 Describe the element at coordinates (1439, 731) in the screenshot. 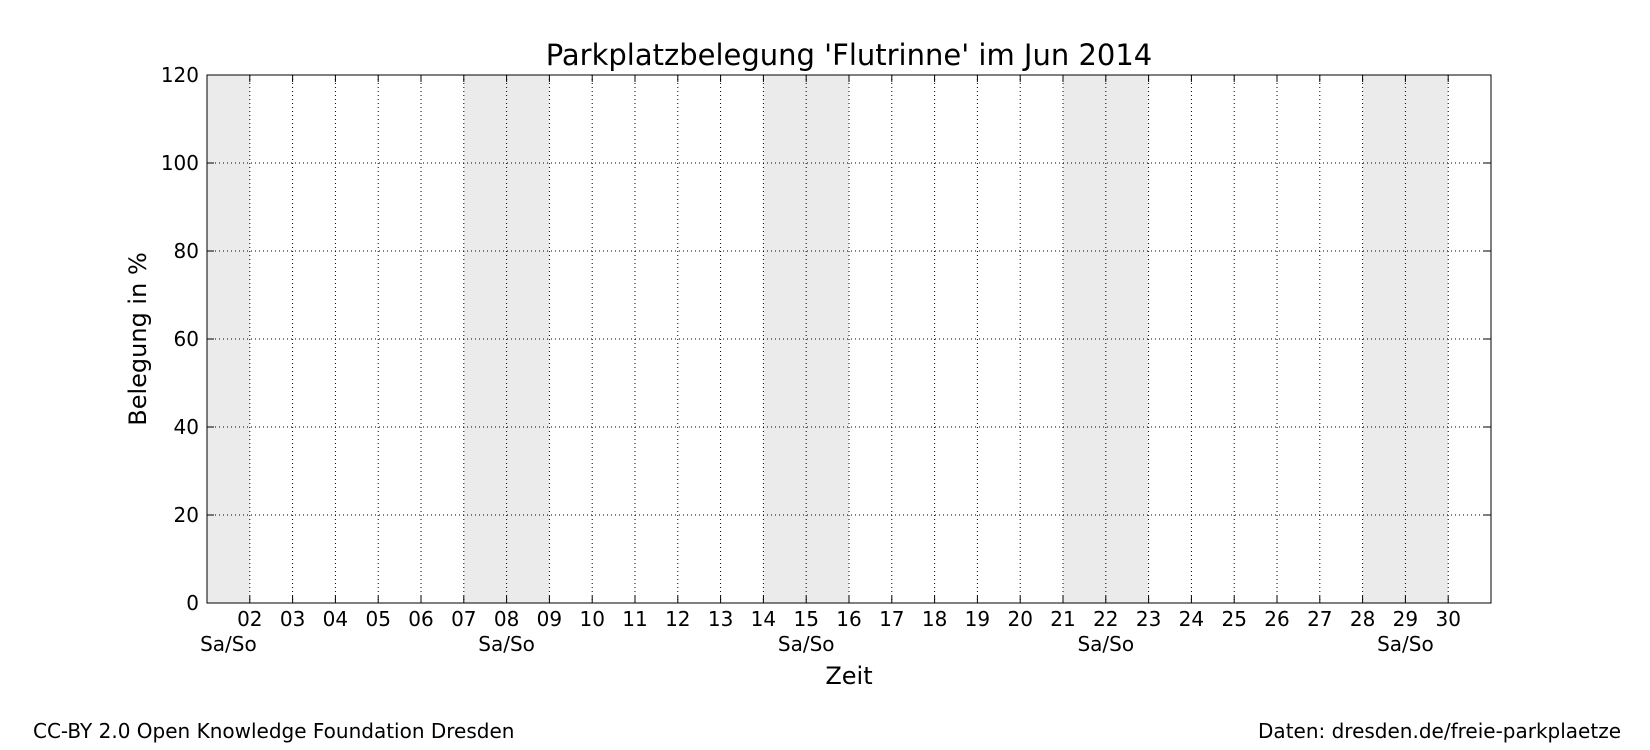

I see `data-source-text: Daten: dresden.de/freie-parkplaetze` at that location.